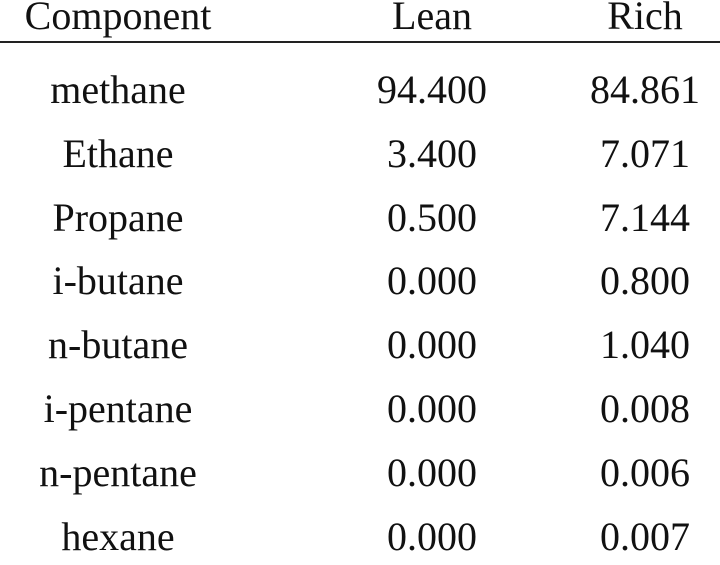 The image size is (720, 565). I want to click on value-cell: 0.500, so click(432, 217).